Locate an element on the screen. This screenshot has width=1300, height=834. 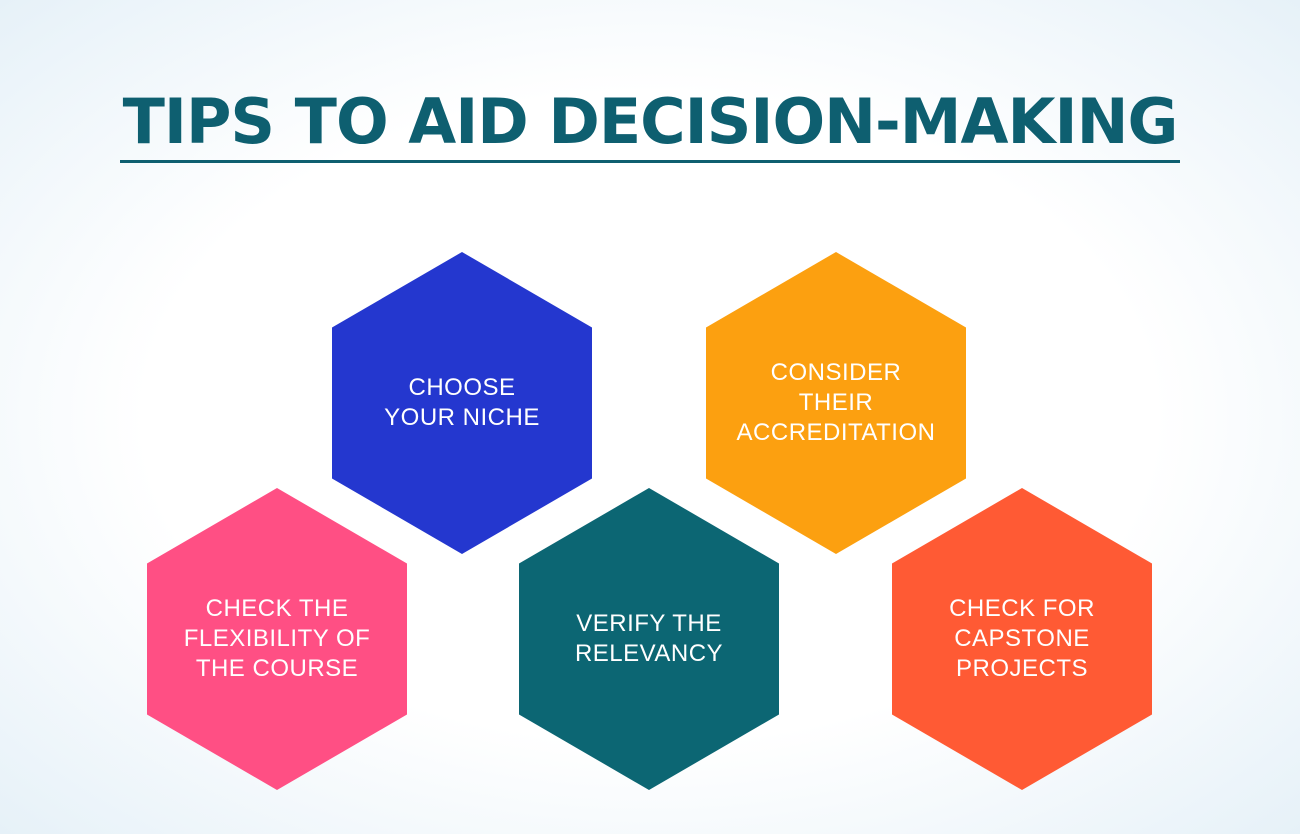
page-title: TIPS TO AID DECISION-MAKING is located at coordinates (650, 121).